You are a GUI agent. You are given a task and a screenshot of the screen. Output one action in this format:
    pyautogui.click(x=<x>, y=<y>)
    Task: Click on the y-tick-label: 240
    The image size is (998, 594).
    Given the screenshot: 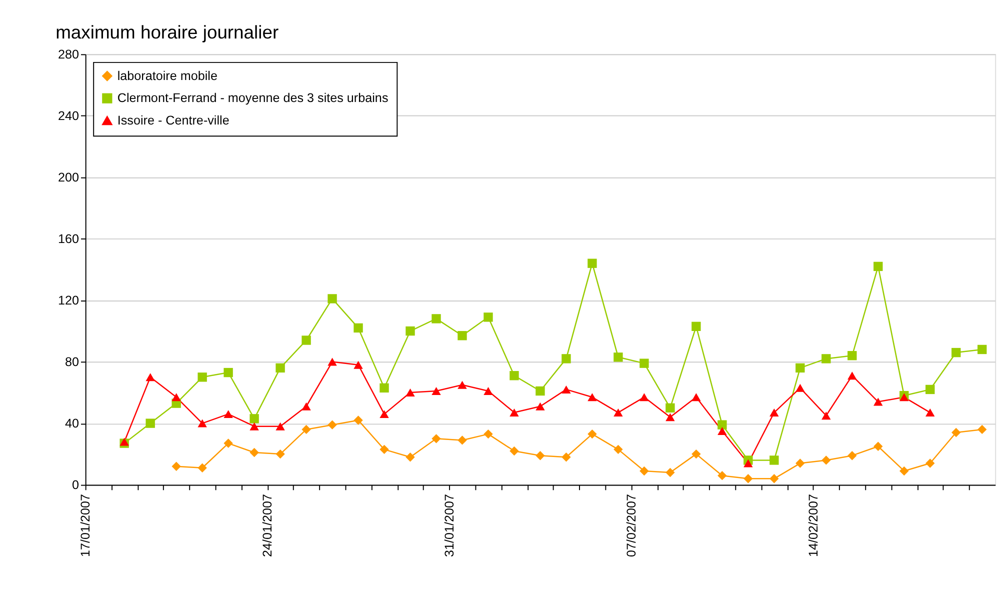 What is the action you would take?
    pyautogui.click(x=69, y=116)
    